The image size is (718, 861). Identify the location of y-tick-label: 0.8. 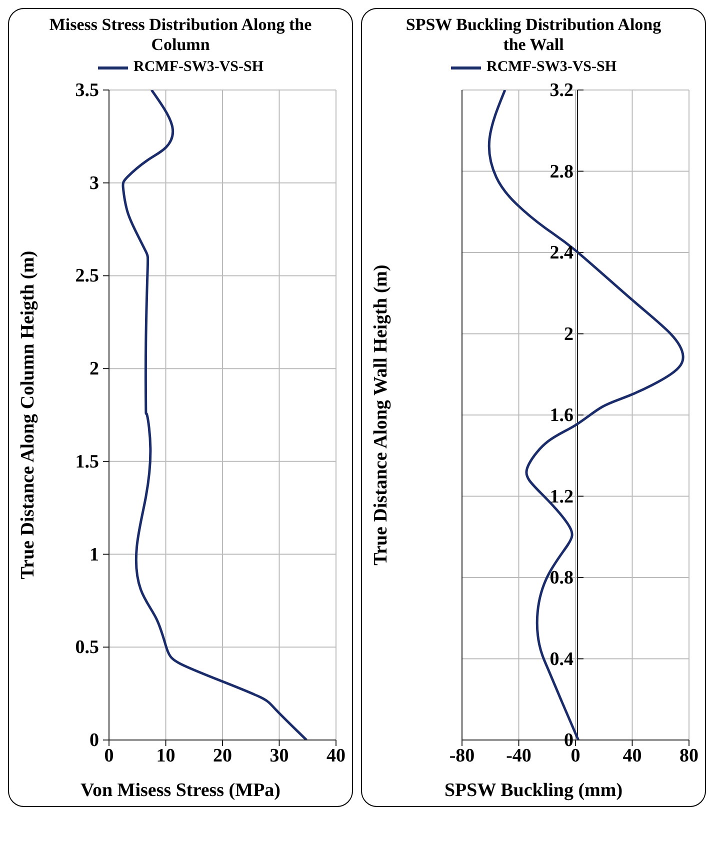
(562, 578).